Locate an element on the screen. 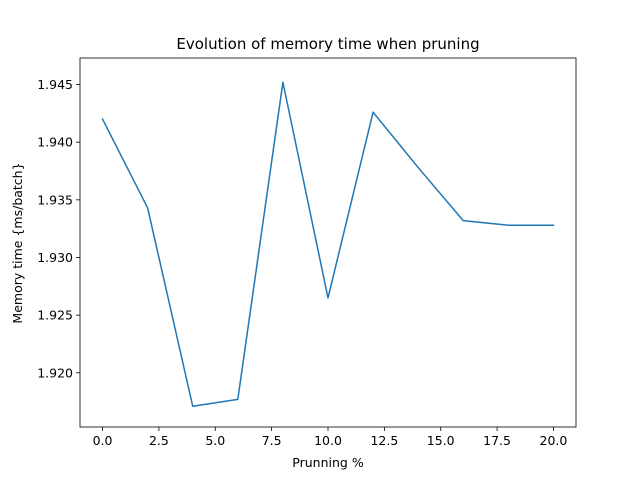 The image size is (640, 480). y-axis-ticks: 1.920 1.925 1.930 1.935 1.940 1.945 is located at coordinates (58, 228).